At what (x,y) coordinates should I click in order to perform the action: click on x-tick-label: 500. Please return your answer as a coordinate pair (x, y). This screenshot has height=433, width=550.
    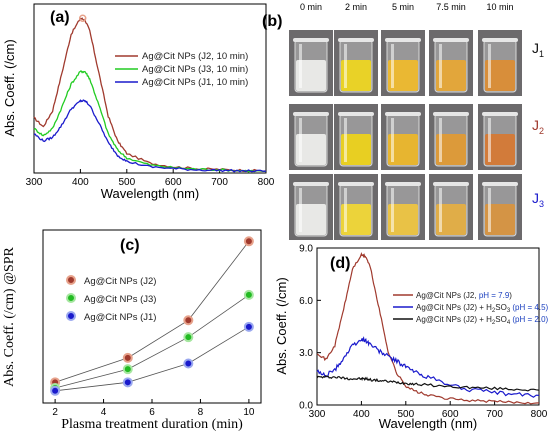
    Looking at the image, I should click on (126, 182).